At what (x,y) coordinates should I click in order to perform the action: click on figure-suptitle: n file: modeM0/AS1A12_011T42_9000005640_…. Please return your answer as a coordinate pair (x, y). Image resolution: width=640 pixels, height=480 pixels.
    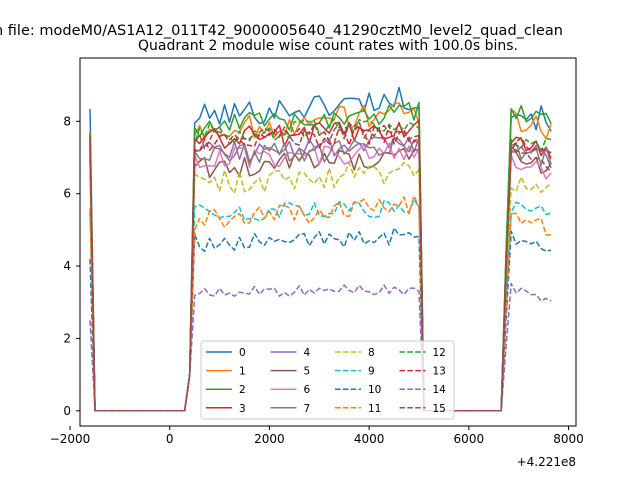
    Looking at the image, I should click on (281, 31).